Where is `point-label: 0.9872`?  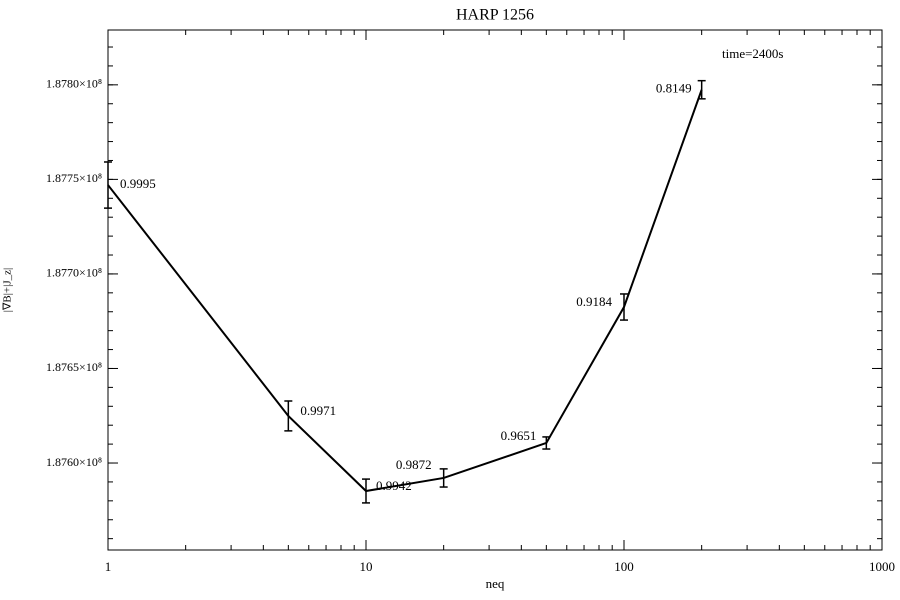 point-label: 0.9872 is located at coordinates (414, 464).